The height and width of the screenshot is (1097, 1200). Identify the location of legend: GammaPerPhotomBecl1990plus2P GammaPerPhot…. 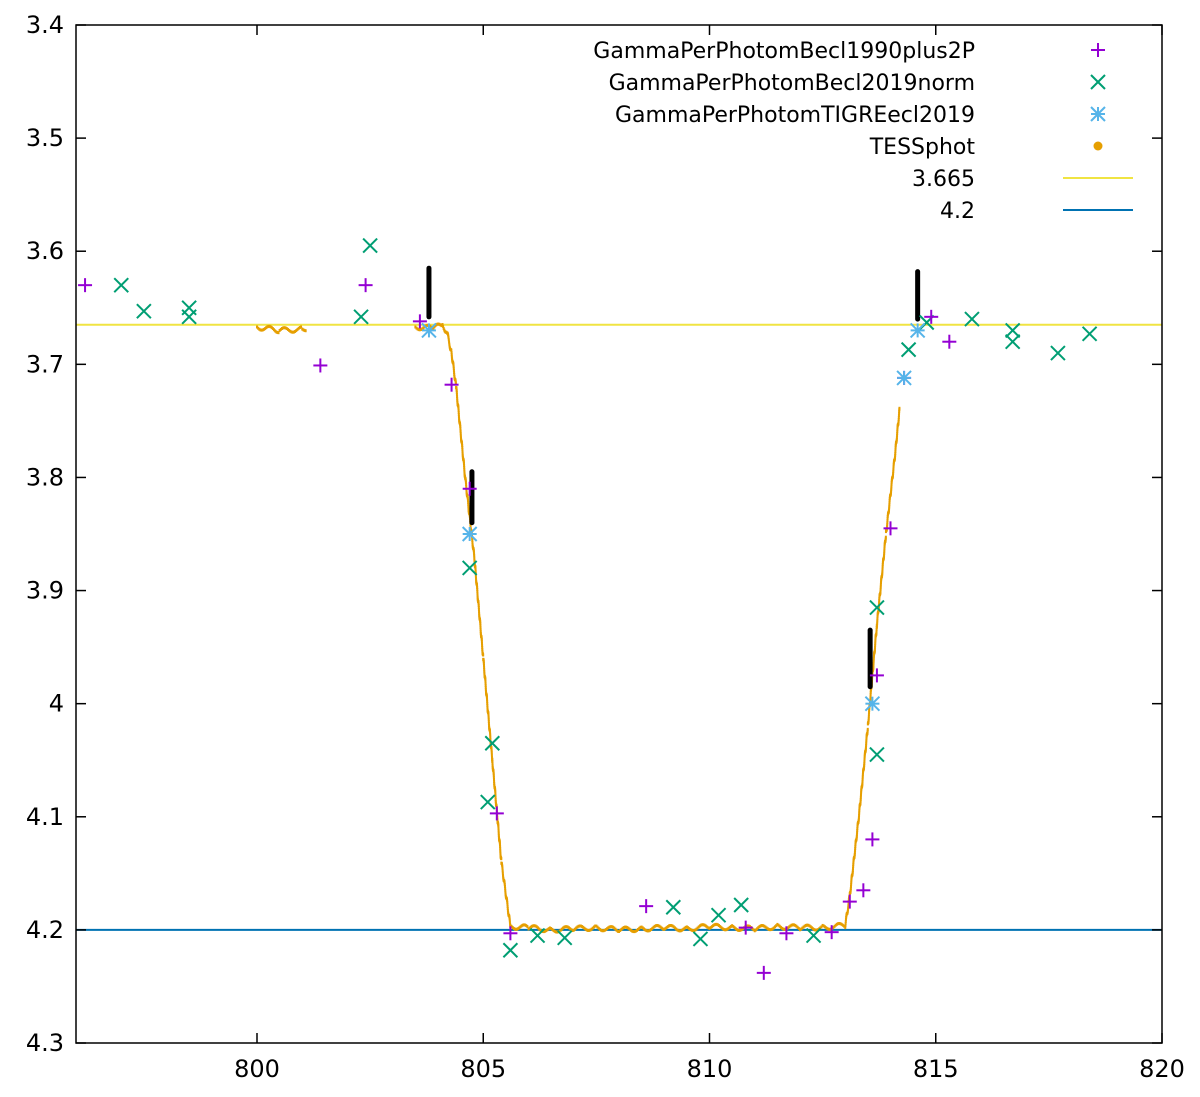
(863, 131).